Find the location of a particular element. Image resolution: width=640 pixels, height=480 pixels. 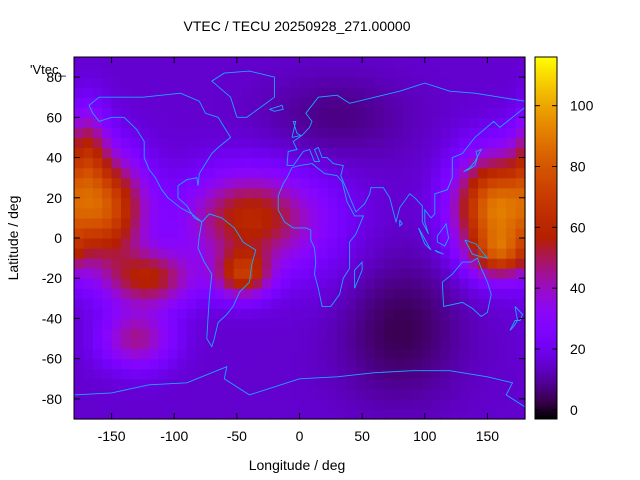

x-axis-label: Longitude / deg is located at coordinates (297, 465).